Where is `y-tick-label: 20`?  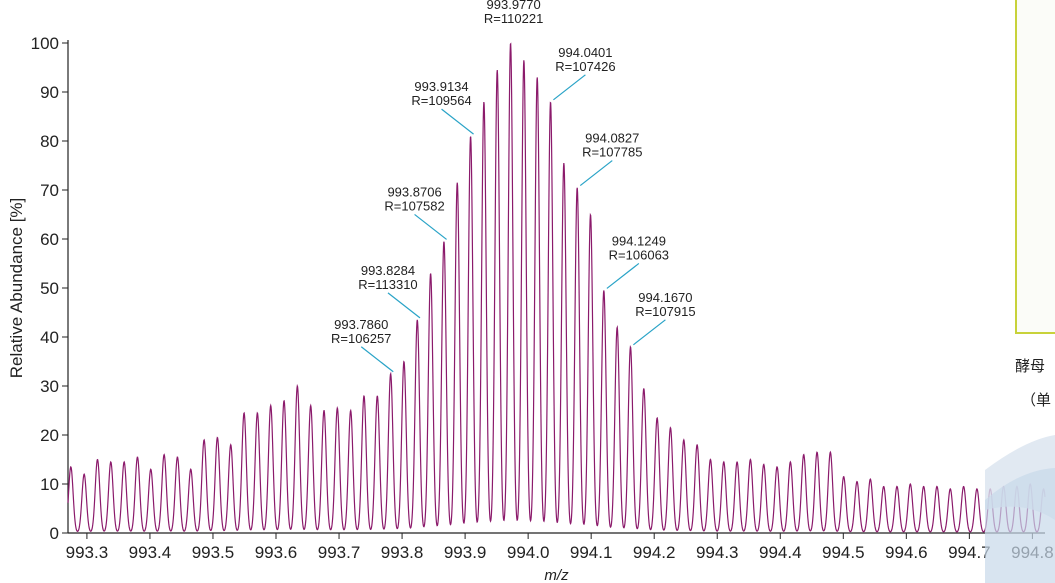 y-tick-label: 20 is located at coordinates (49, 435).